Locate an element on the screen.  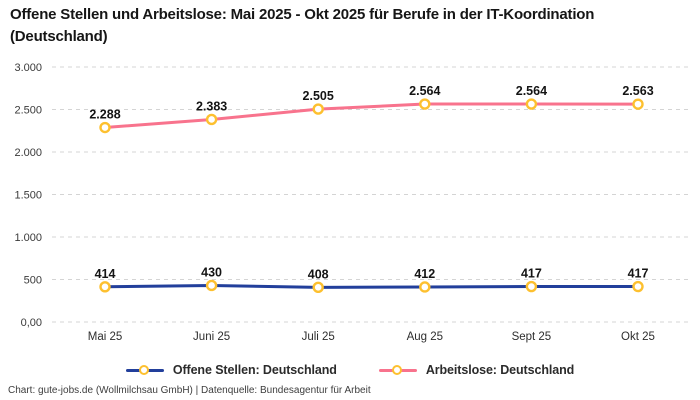
data-point-value-label: 2.383 is located at coordinates (211, 106).